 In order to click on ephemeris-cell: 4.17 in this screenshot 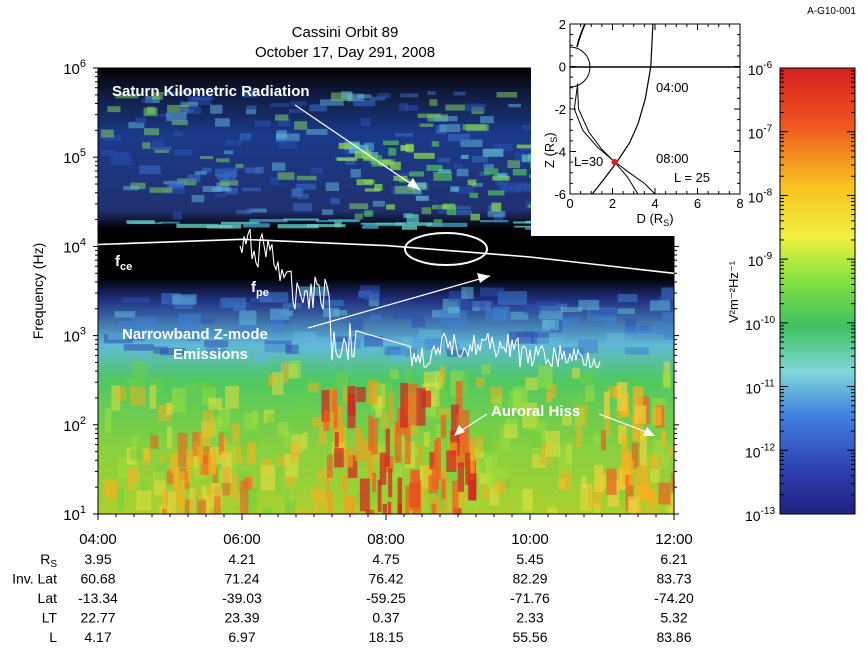, I will do `click(97, 637)`.